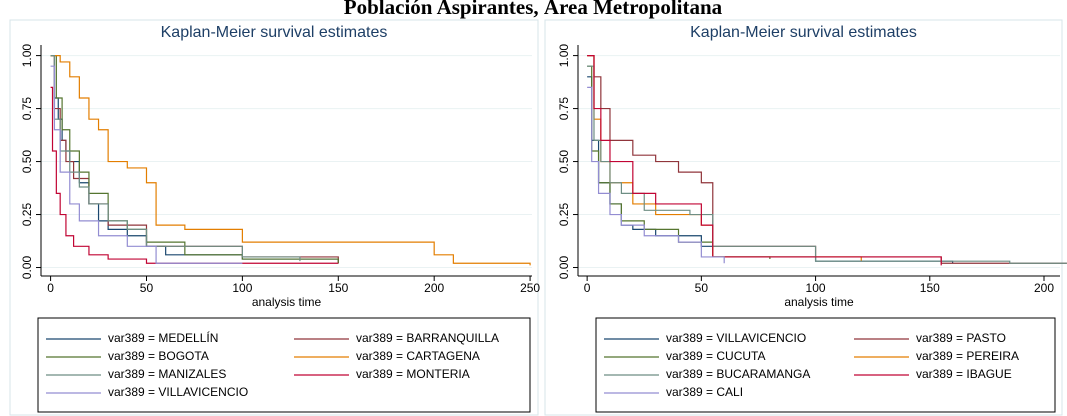 This screenshot has height=416, width=1067. I want to click on legend-label: var389 = BUCARAMANGA, so click(738, 374).